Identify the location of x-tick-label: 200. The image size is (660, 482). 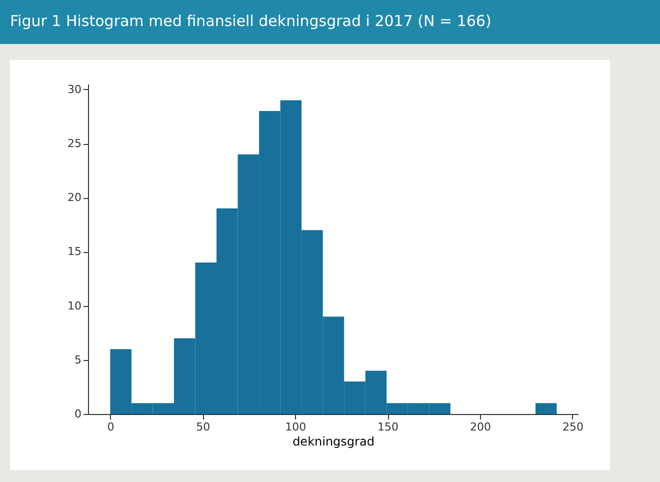
(480, 427).